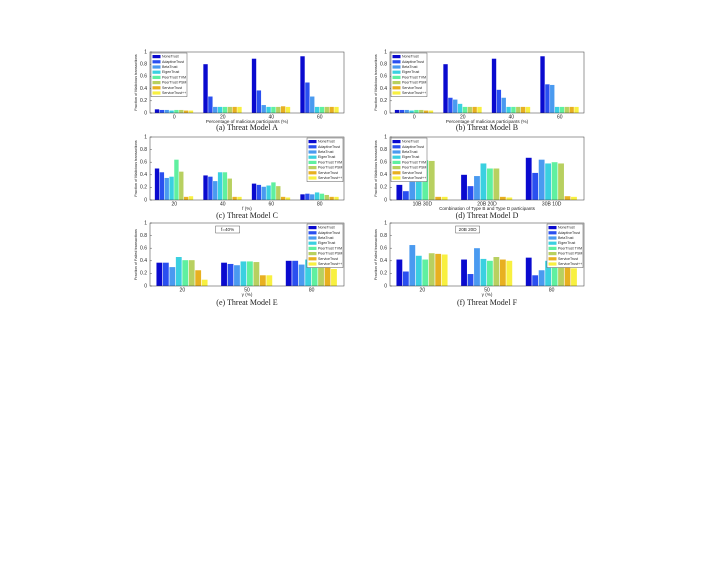 The image size is (720, 586). I want to click on x-tick-label: 60, so click(560, 117).